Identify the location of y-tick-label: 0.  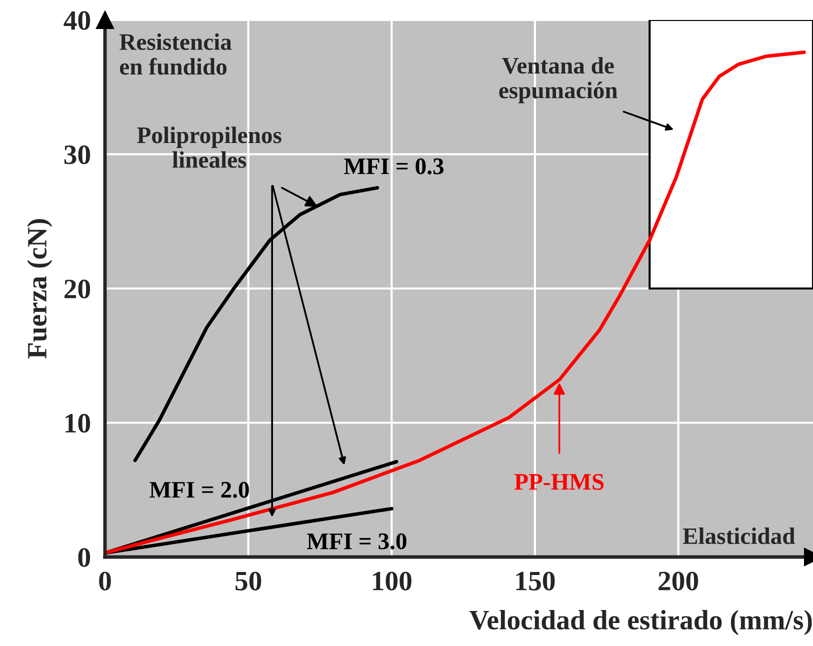
(84, 557).